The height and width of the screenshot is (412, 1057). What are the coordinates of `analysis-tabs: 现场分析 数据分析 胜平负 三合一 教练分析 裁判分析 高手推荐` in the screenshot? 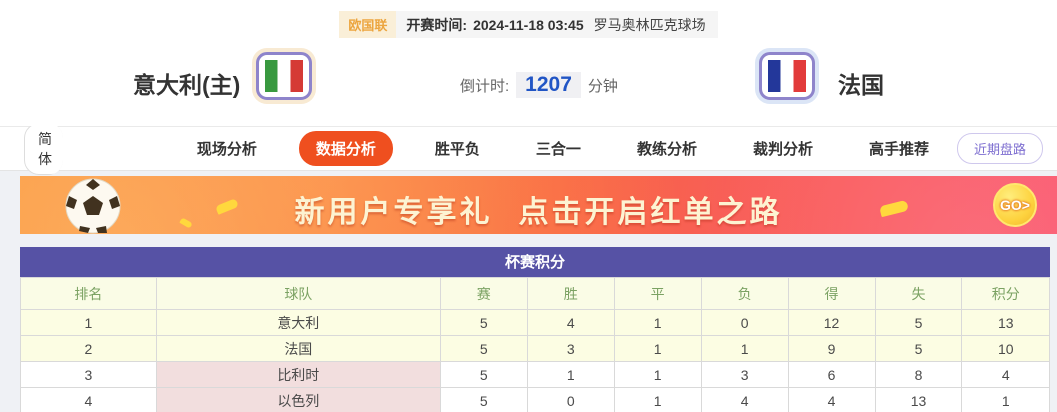 It's located at (563, 148).